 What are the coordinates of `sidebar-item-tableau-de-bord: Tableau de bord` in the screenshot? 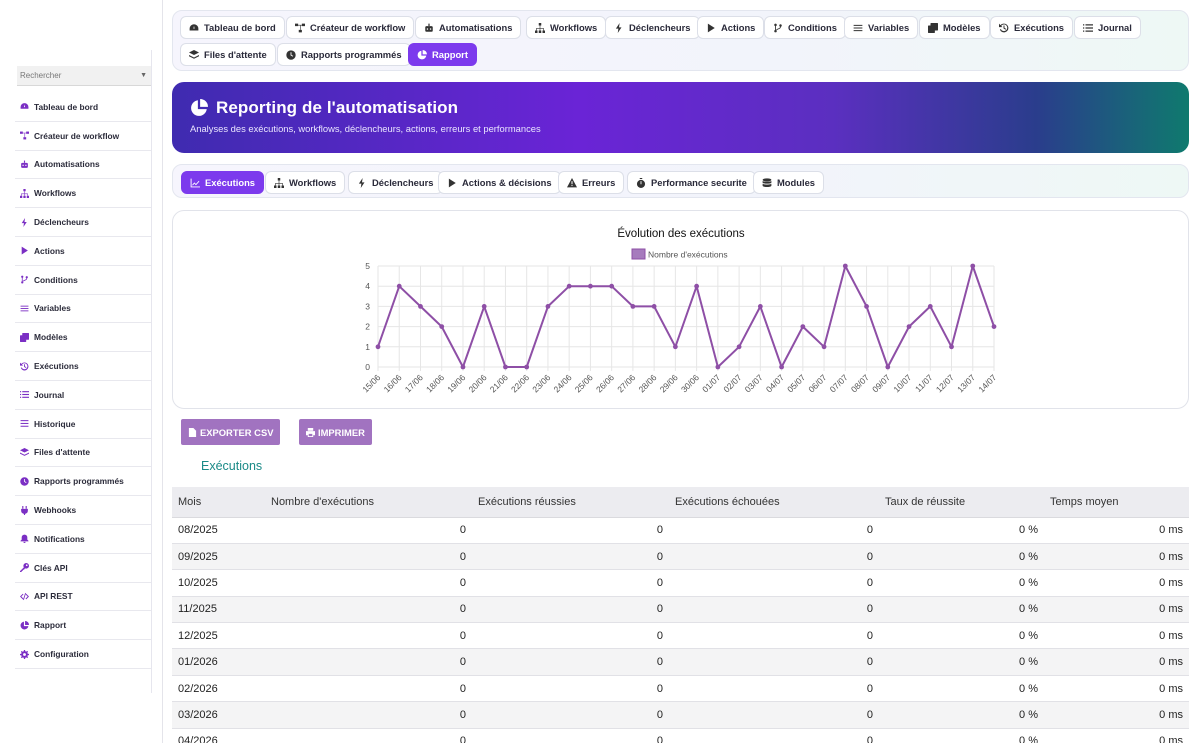 It's located at (83, 107).